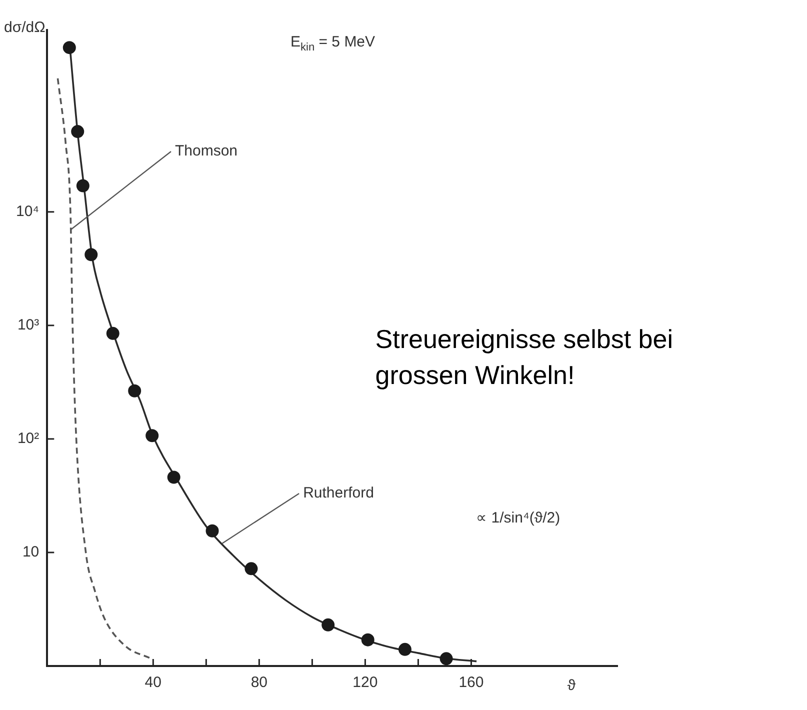 The width and height of the screenshot is (807, 710). I want to click on x-axis-title: ϑ, so click(571, 685).